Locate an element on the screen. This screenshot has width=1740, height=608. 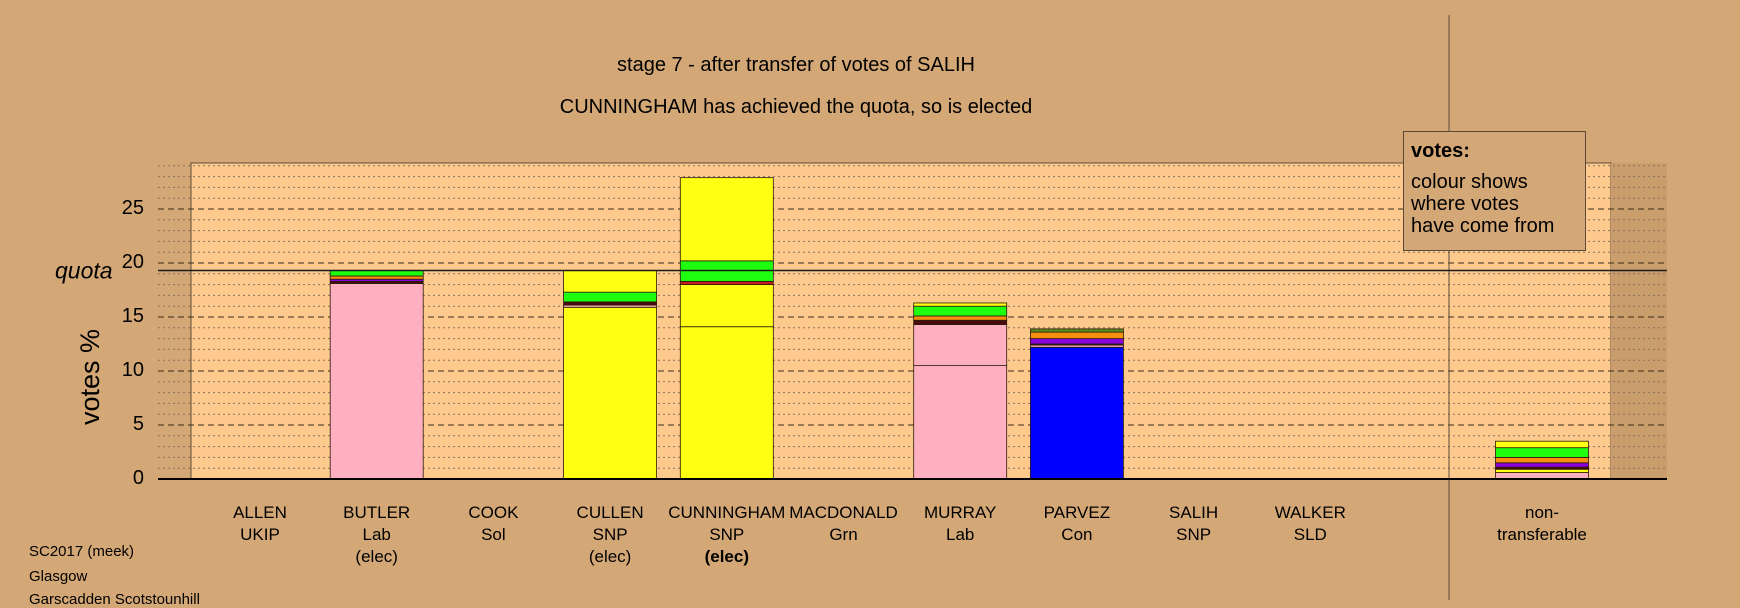
candidate-party: Con is located at coordinates (1077, 534).